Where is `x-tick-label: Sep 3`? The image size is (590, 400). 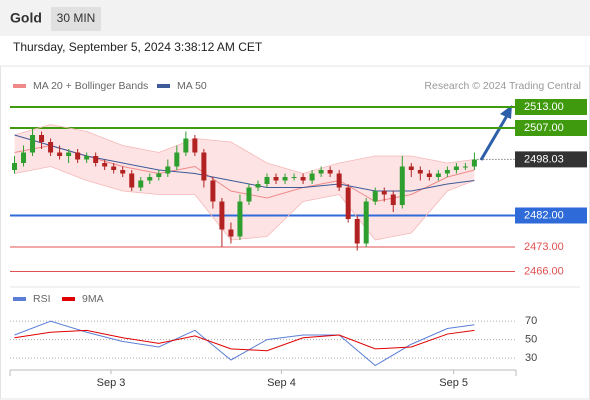 x-tick-label: Sep 3 is located at coordinates (111, 383).